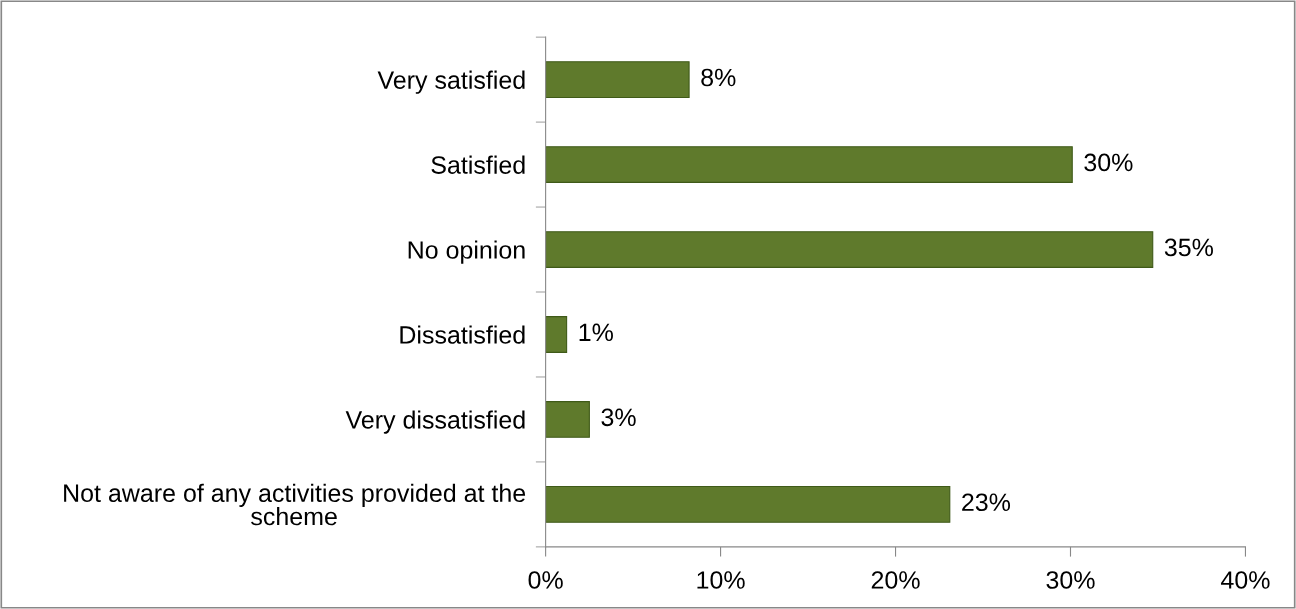  I want to click on y-tick-label: No opinion, so click(466, 252).